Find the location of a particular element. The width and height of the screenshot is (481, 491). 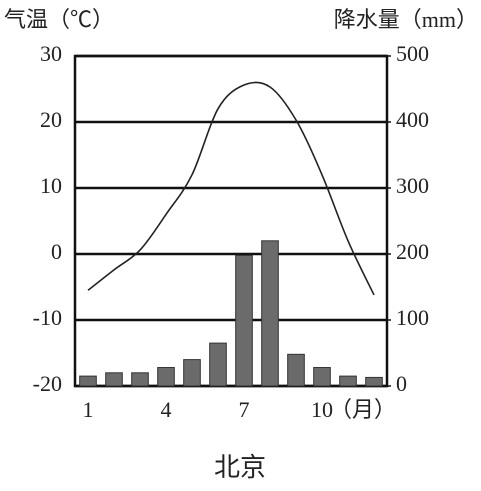

y-tick-label: 30 is located at coordinates (51, 53).